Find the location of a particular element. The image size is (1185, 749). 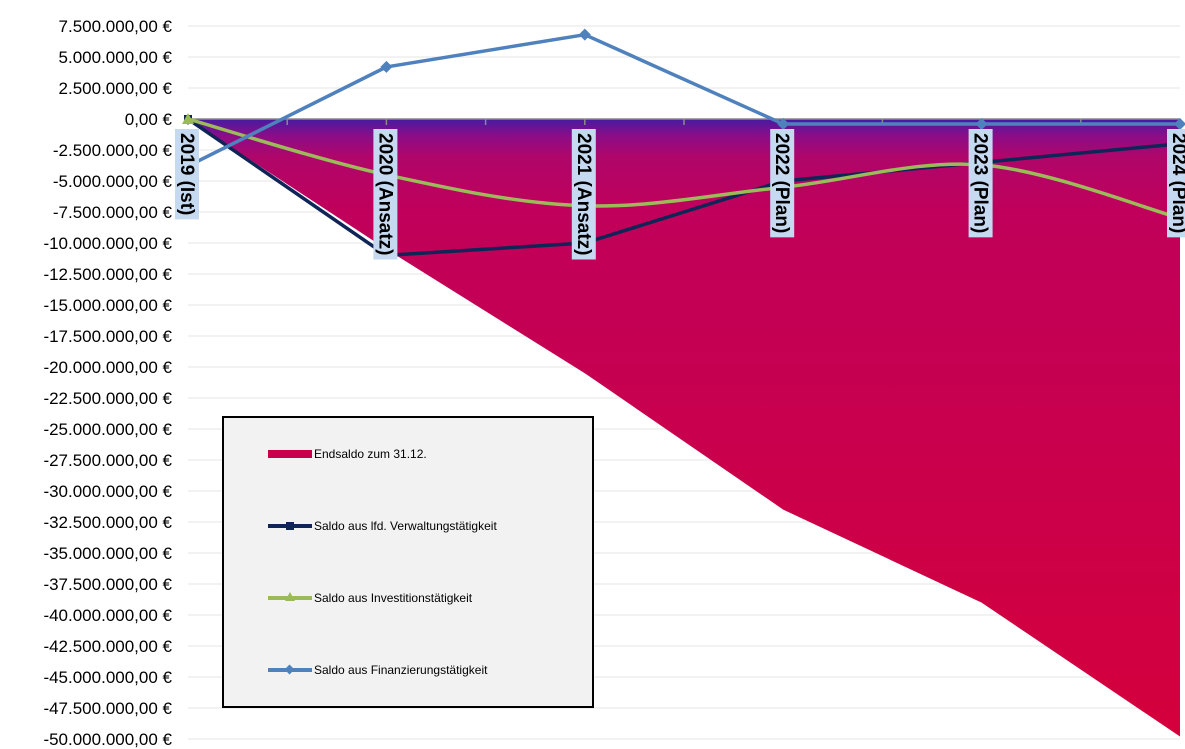

x-tick-label: 2019 (Ist) is located at coordinates (186, 174).